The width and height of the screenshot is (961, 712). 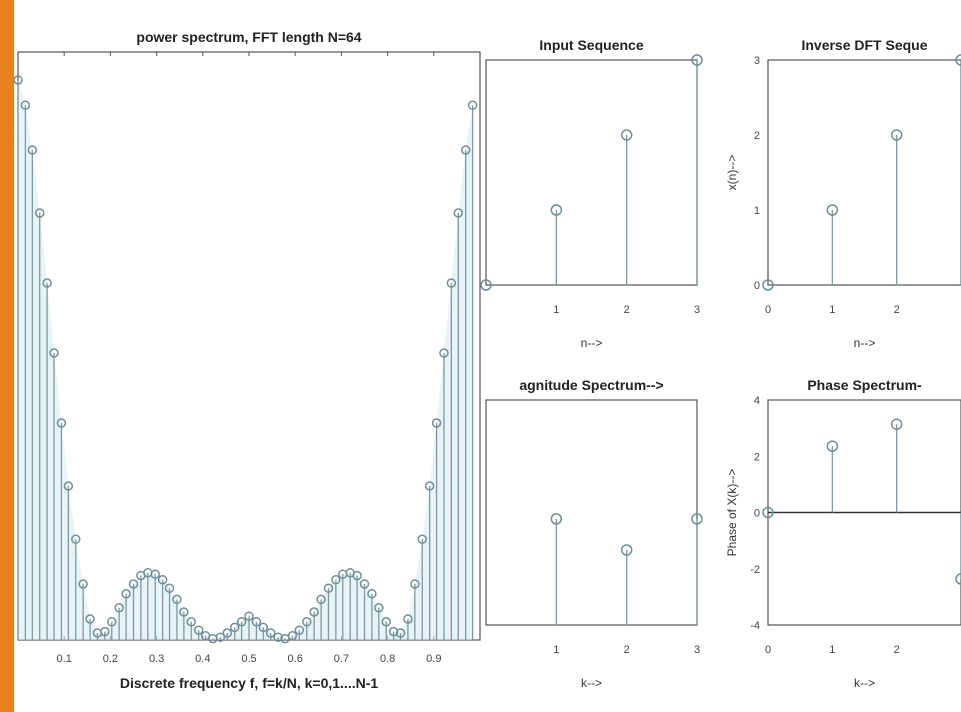 I want to click on x-tick-label-0-3: 0.4, so click(x=202, y=659).